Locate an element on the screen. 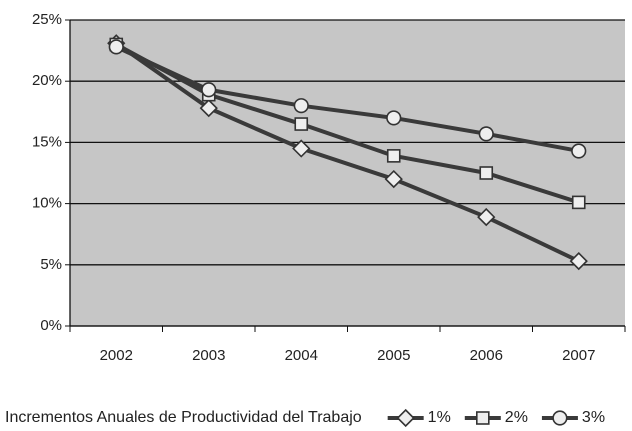 The height and width of the screenshot is (431, 632). legend-label: 1% is located at coordinates (439, 417).